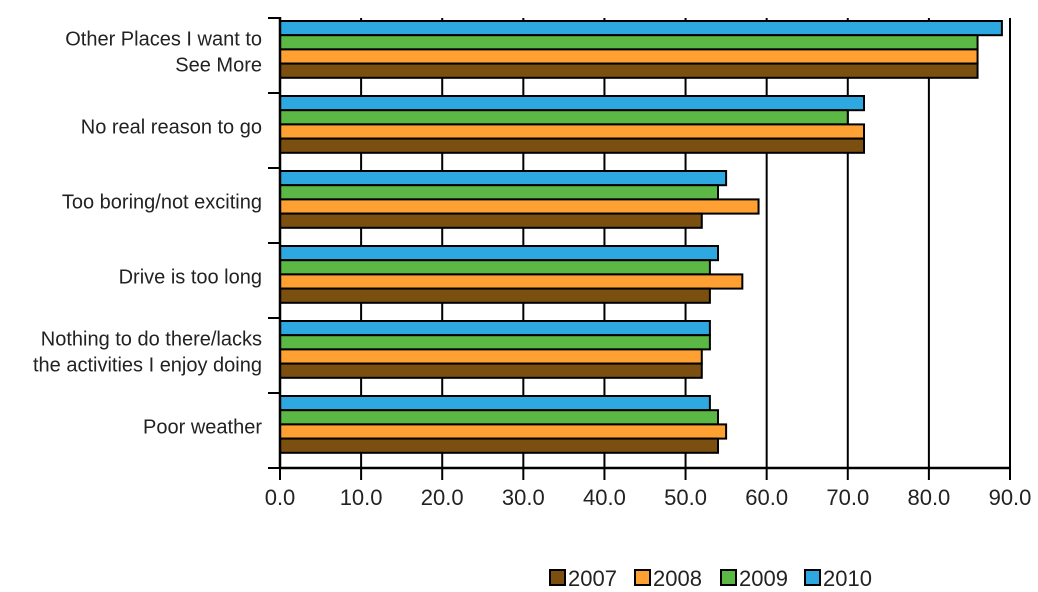 This screenshot has width=1038, height=592. What do you see at coordinates (592, 578) in the screenshot?
I see `legend-label-2007: 2007` at bounding box center [592, 578].